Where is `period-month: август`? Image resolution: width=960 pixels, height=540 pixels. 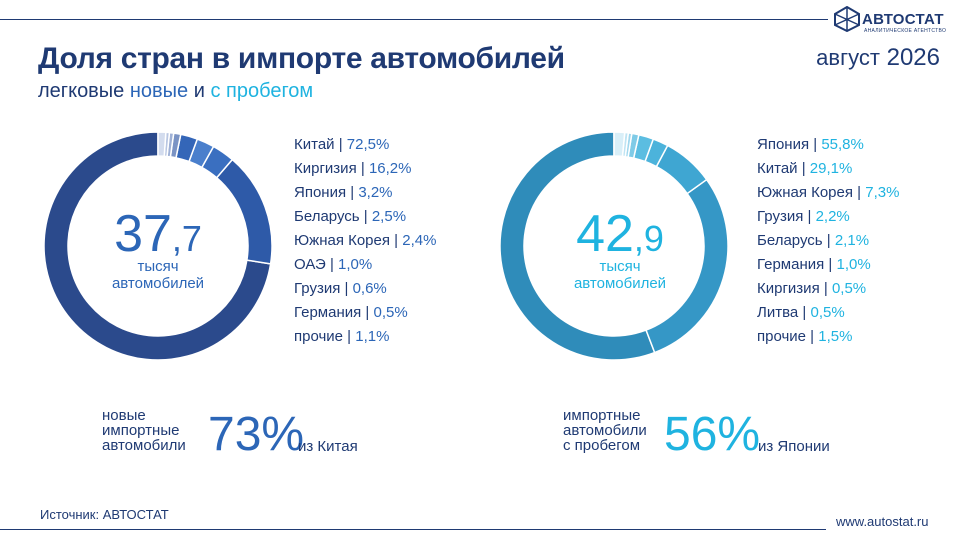 period-month: август is located at coordinates (848, 57).